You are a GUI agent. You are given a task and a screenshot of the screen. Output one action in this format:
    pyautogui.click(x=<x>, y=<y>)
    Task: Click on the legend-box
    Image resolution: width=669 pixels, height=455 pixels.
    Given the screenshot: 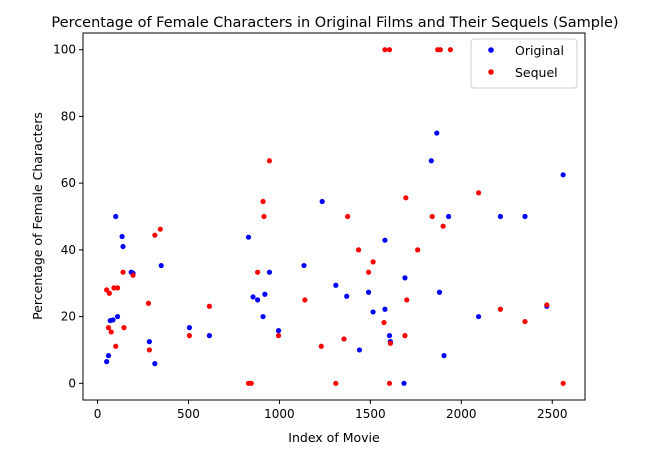 What is the action you would take?
    pyautogui.click(x=524, y=63)
    